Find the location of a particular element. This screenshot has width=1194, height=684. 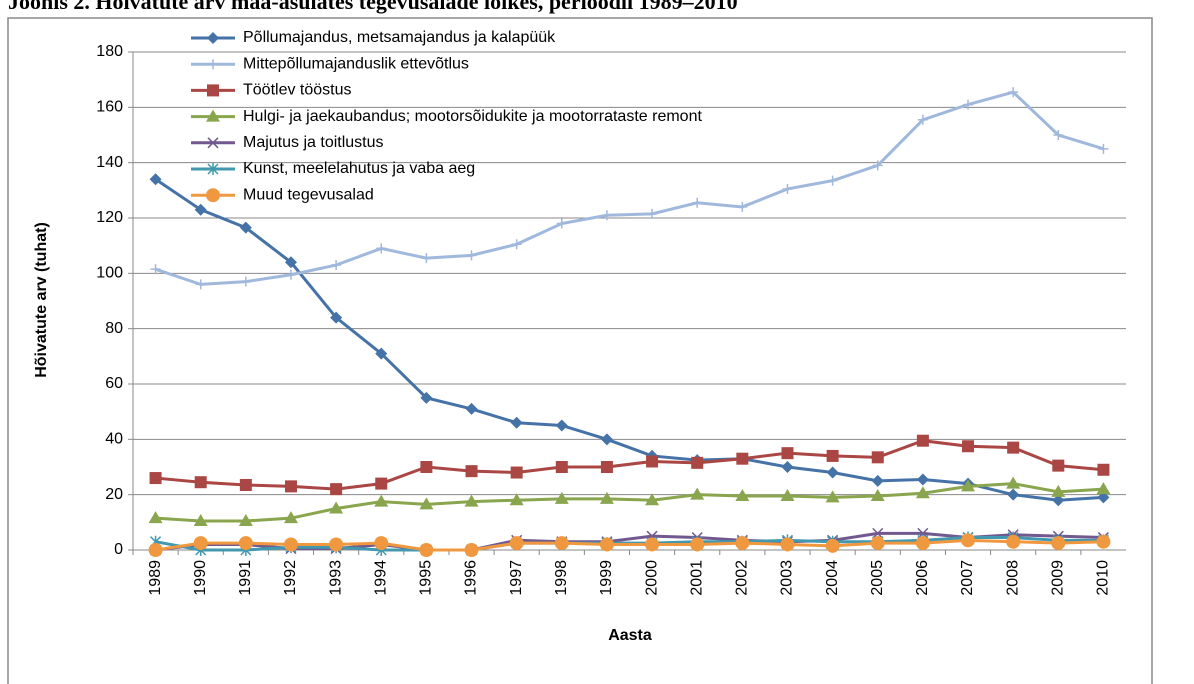

legend-label: Mittepõllumajanduslik ettevõtlus is located at coordinates (356, 63).